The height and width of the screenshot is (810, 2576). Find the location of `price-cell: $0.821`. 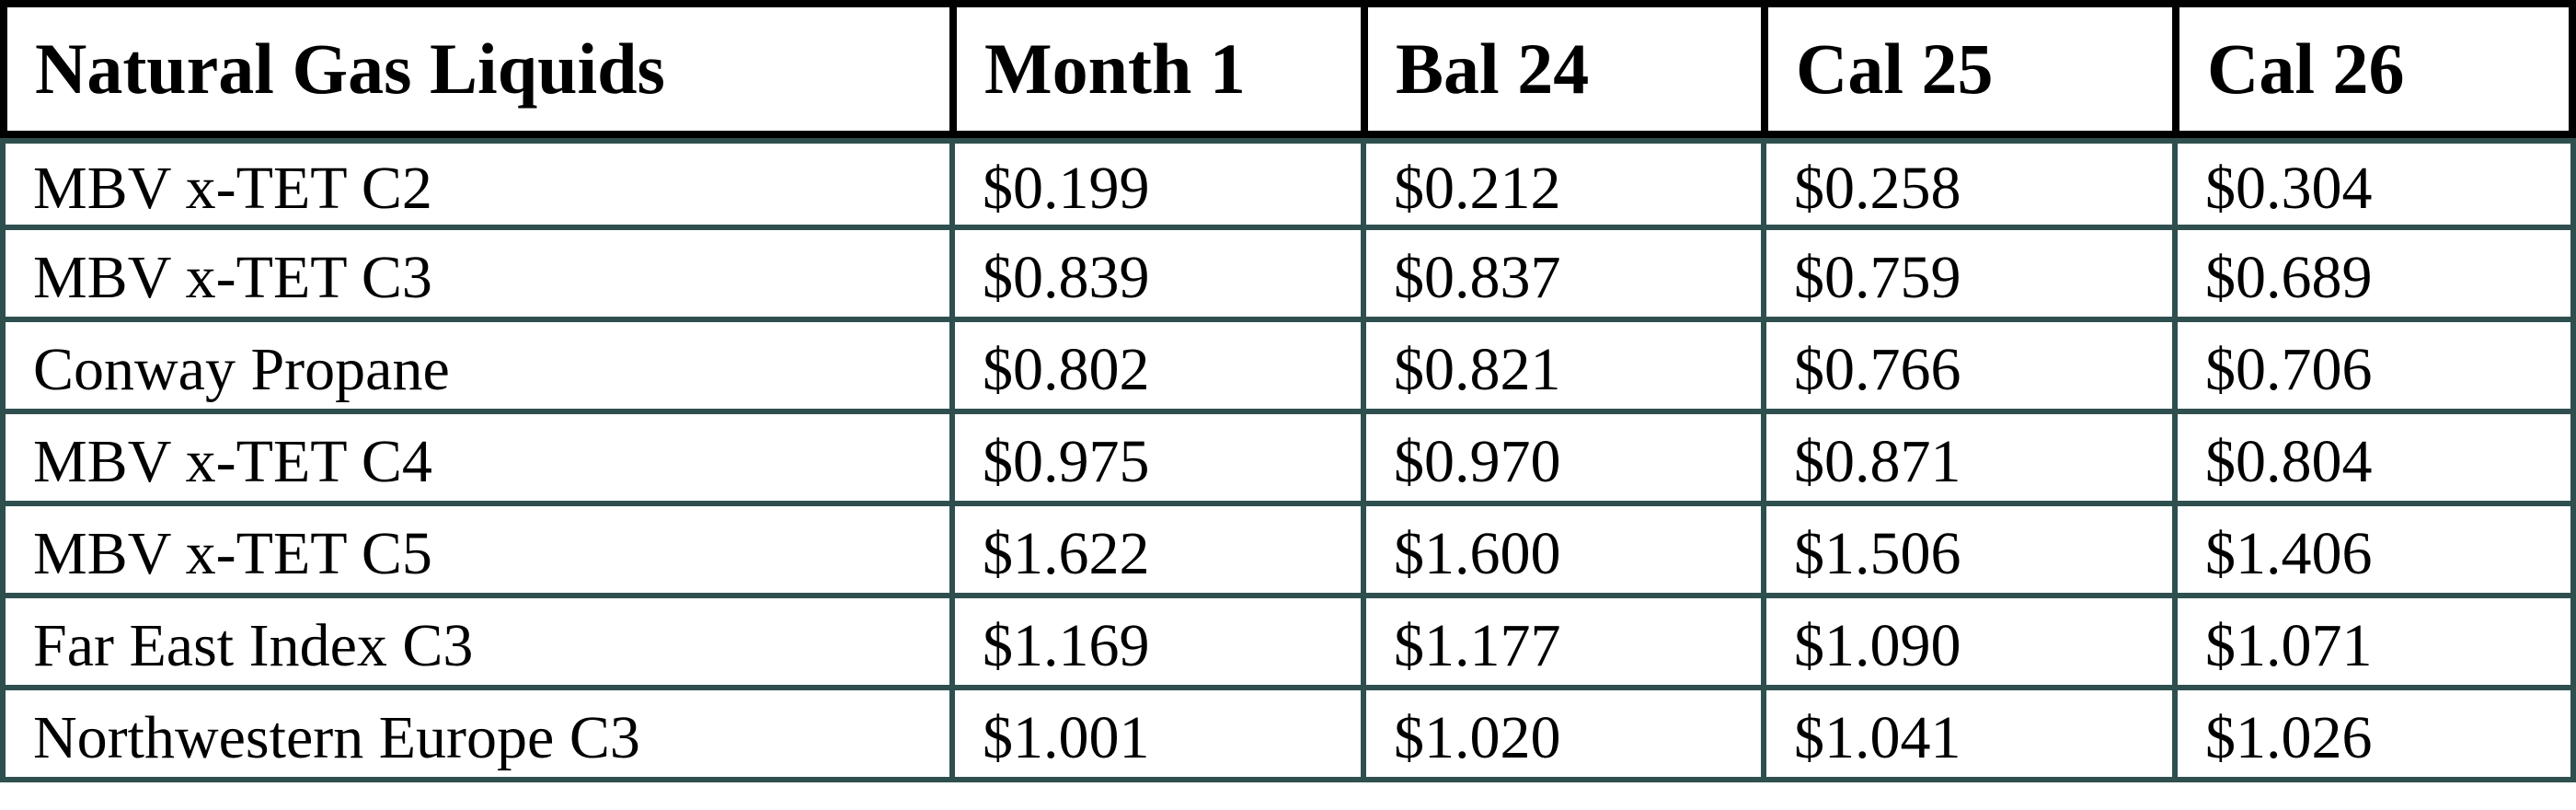

price-cell: $0.821 is located at coordinates (1561, 368).